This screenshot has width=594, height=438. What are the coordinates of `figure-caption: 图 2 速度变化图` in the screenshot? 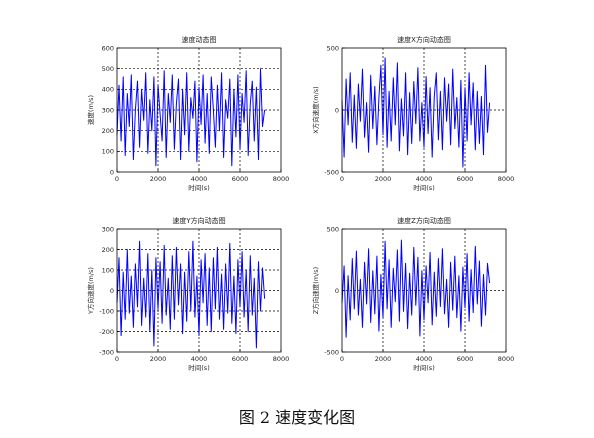 It's located at (297, 417).